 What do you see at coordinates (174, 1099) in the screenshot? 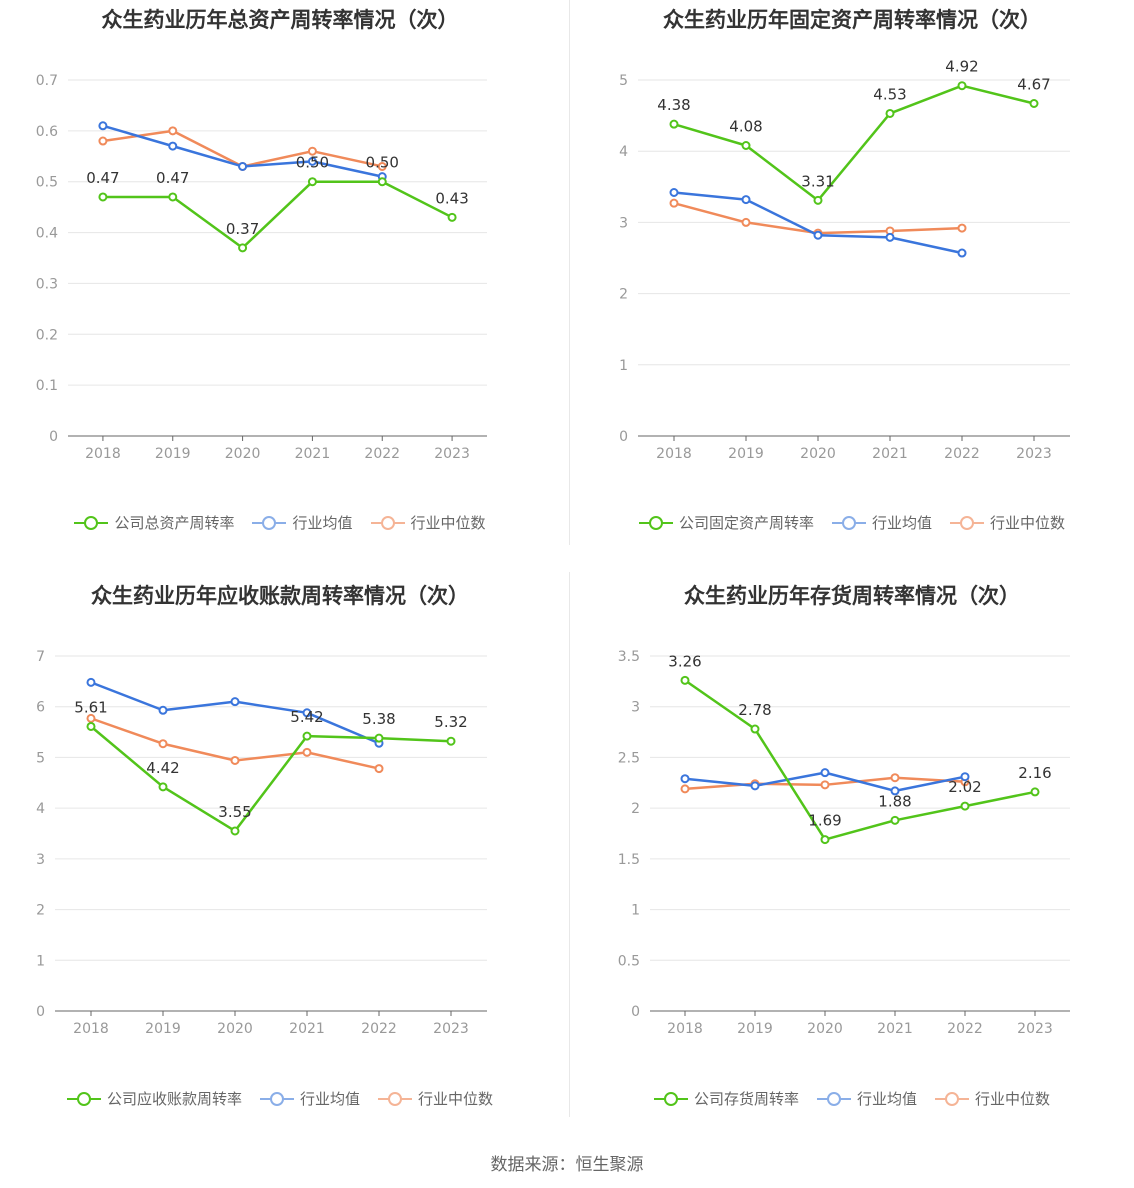
I see `legend-label: 公司应收账款周转率` at bounding box center [174, 1099].